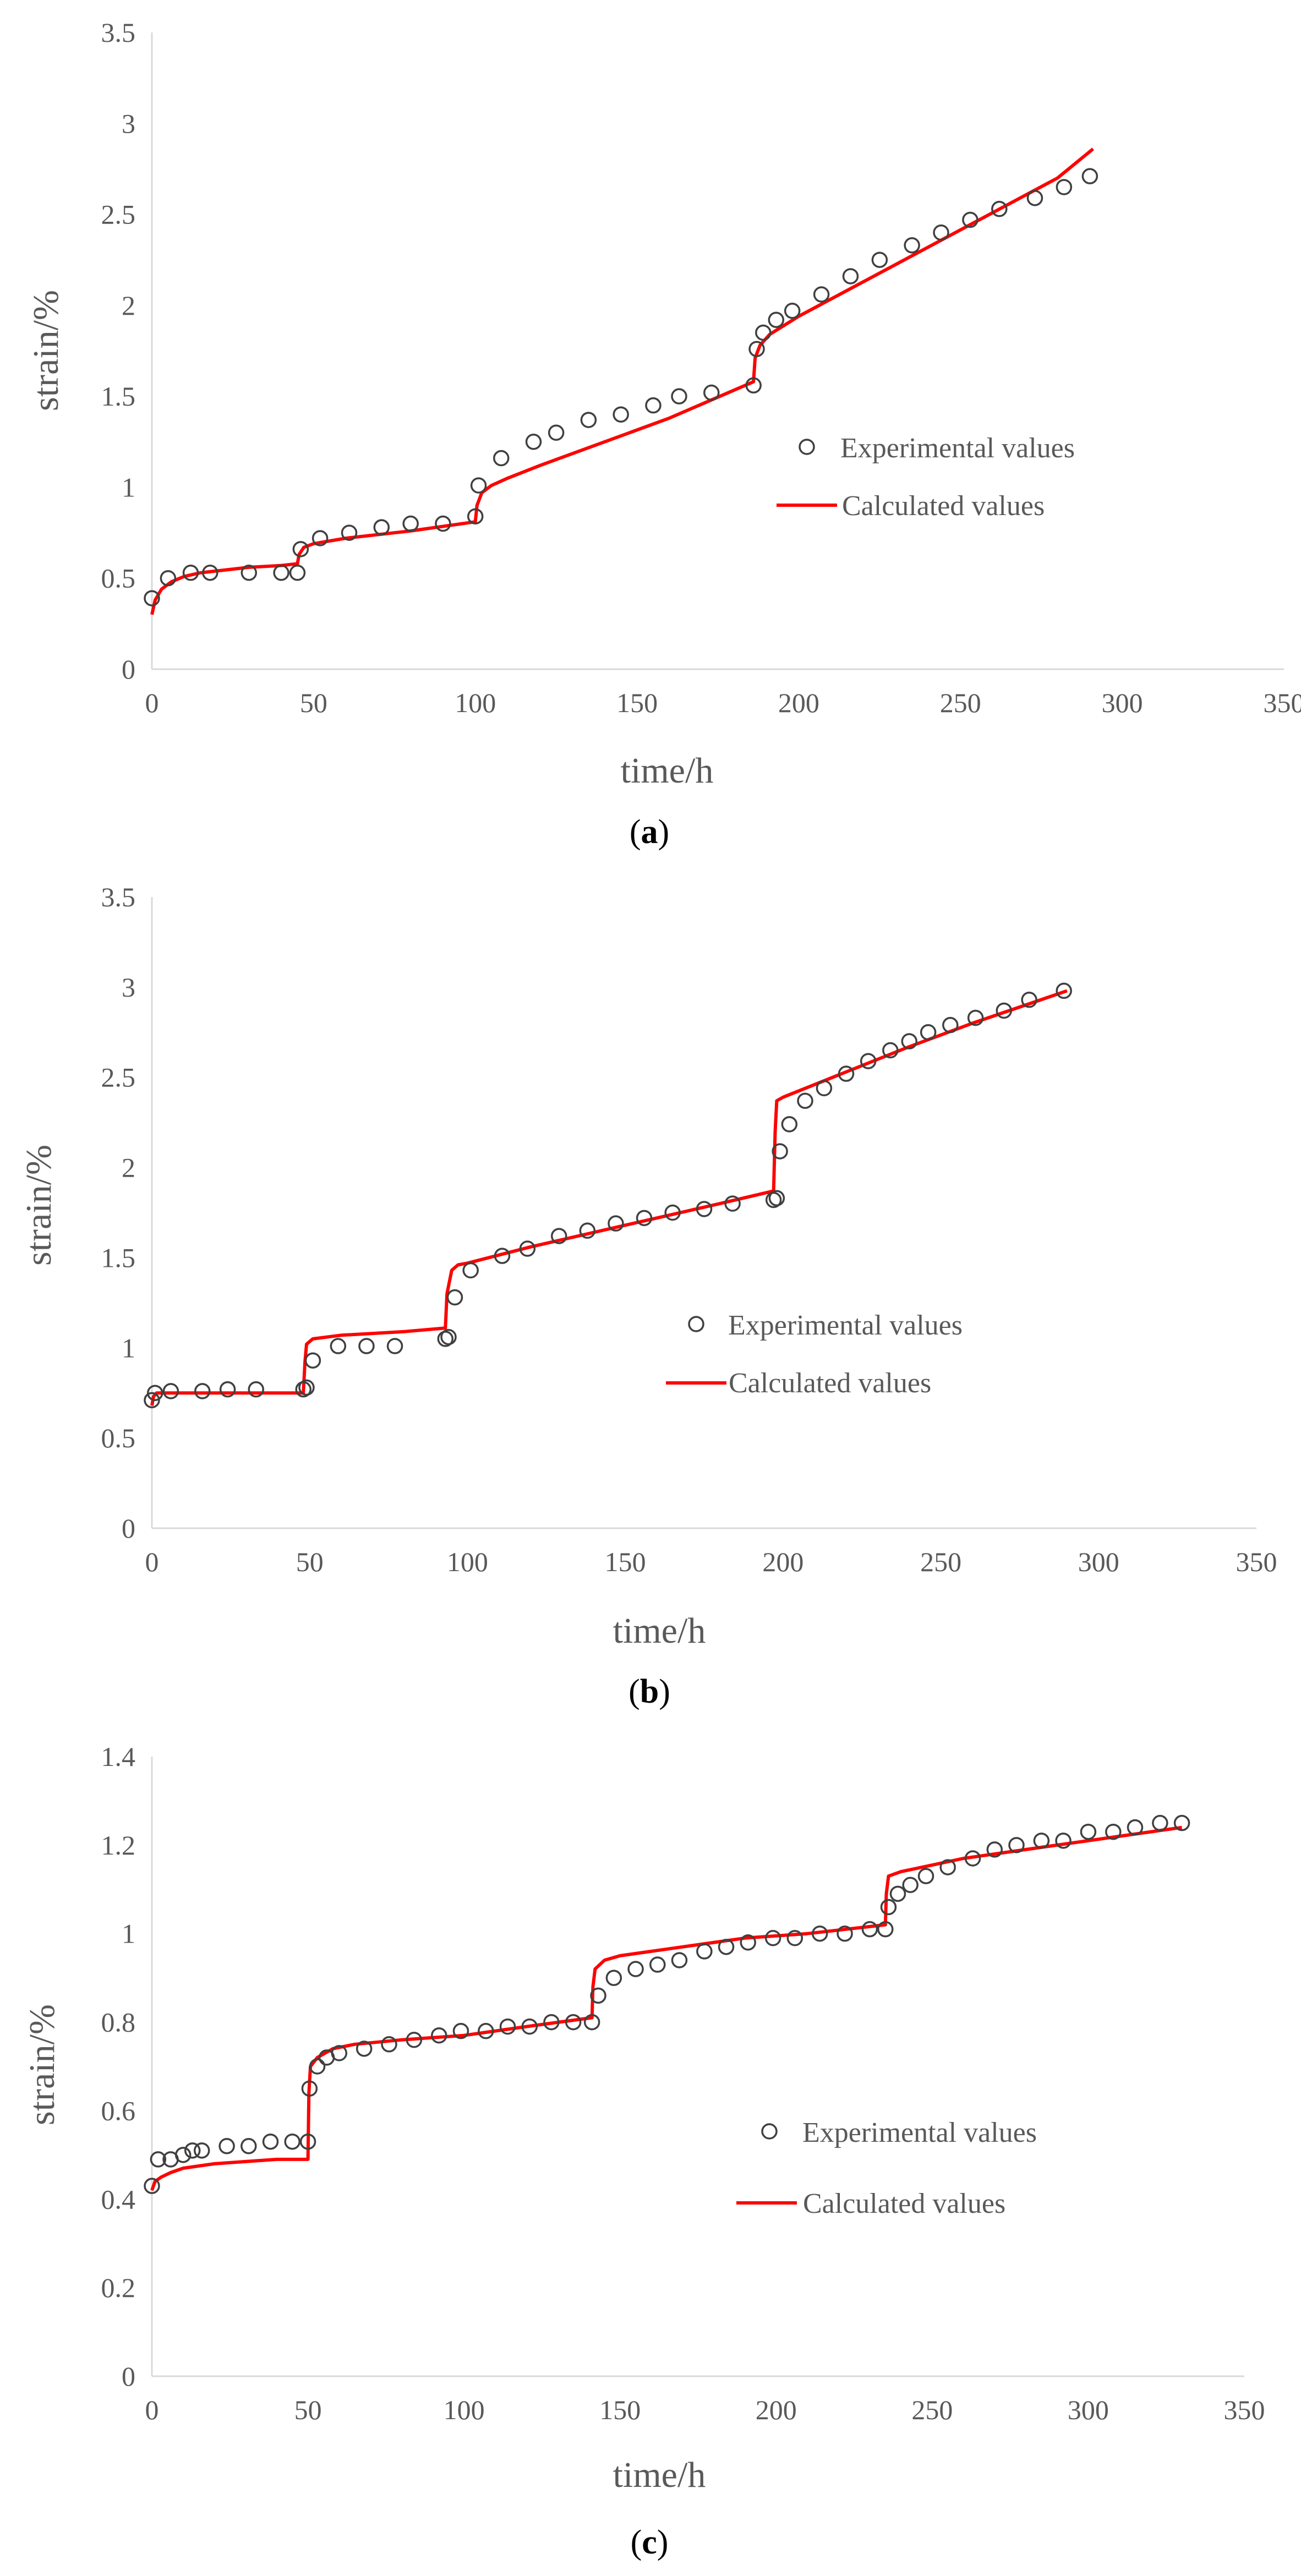 This screenshot has width=1301, height=2576. Describe the element at coordinates (1088, 2409) in the screenshot. I see `x-tick-label: 300` at that location.